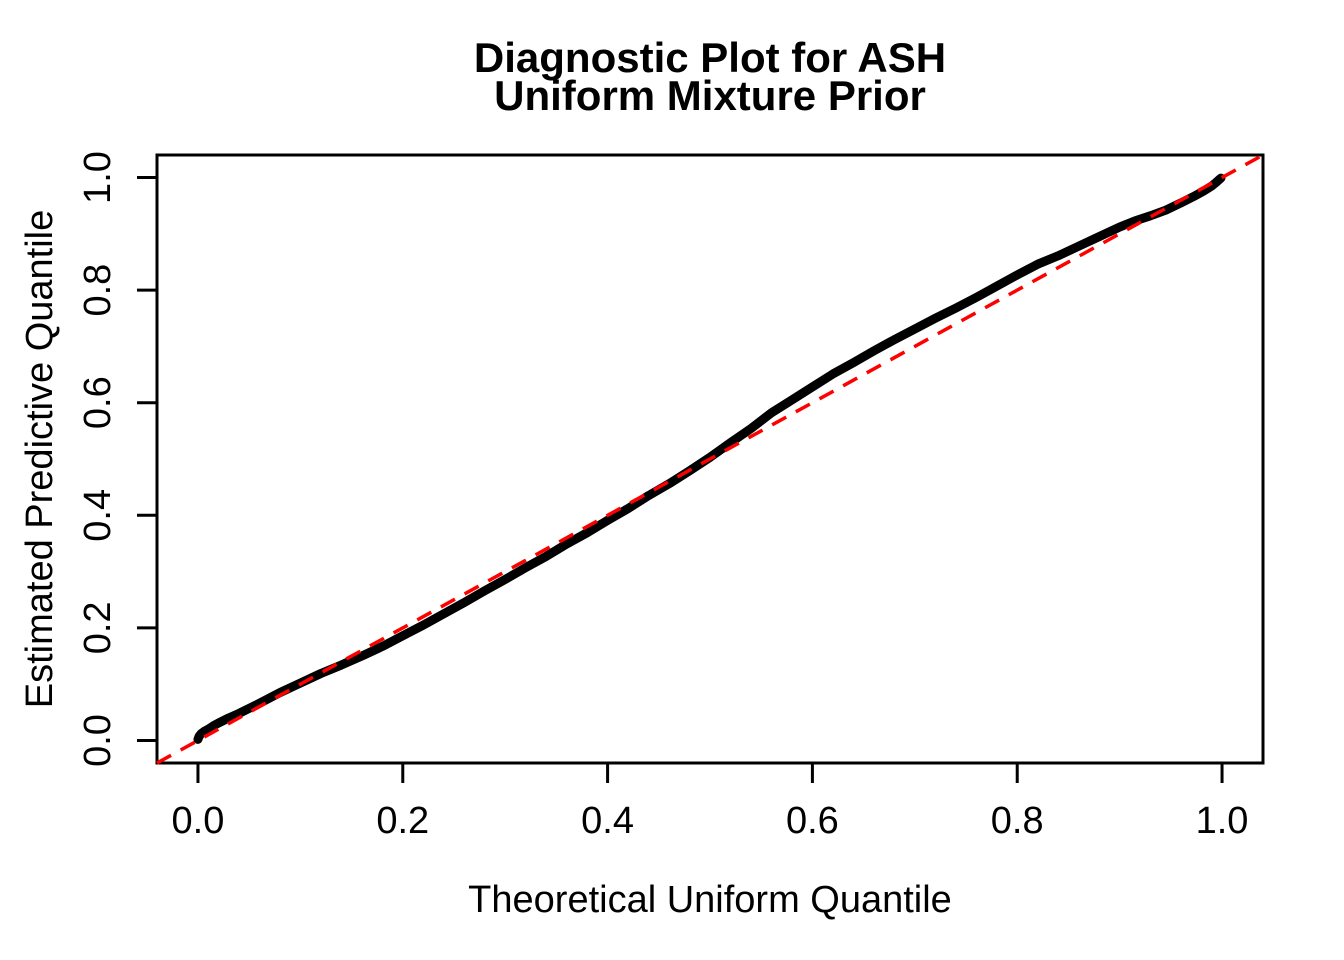 The height and width of the screenshot is (960, 1344). What do you see at coordinates (98, 290) in the screenshot?
I see `y-tick-label: 0.8` at bounding box center [98, 290].